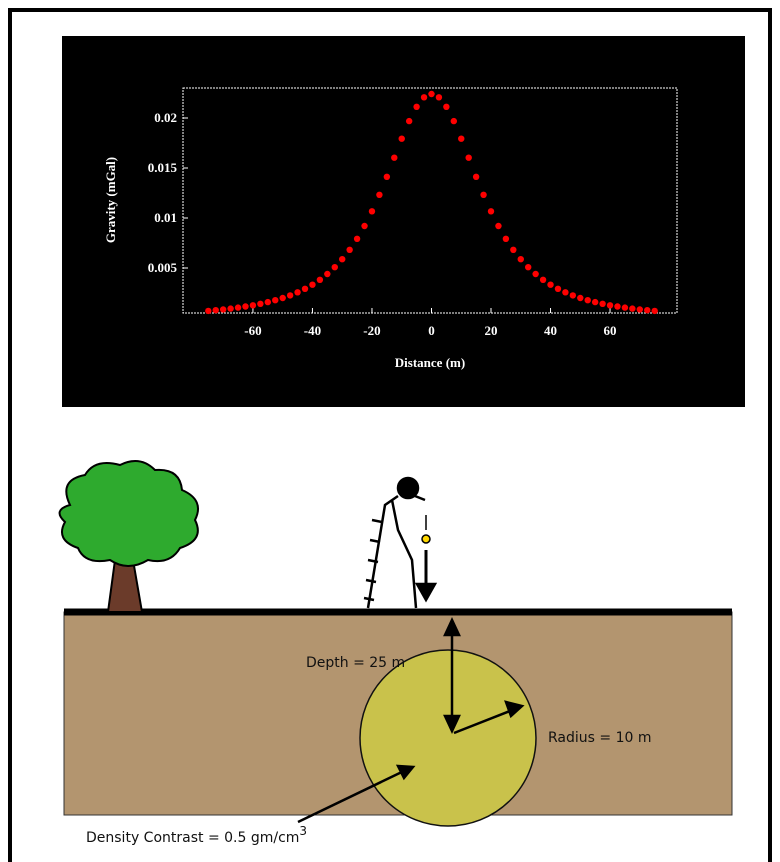 The image size is (780, 862). I want to click on surveyor, so click(400, 542).